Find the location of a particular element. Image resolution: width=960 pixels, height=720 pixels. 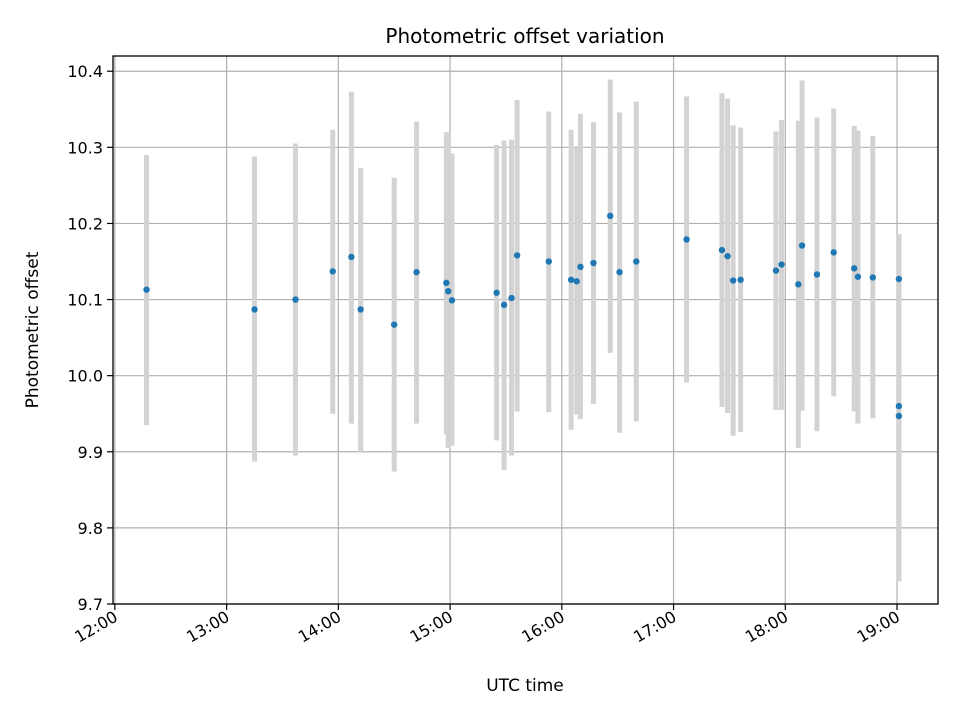

y-tick-label: 10.3 is located at coordinates (85, 147).